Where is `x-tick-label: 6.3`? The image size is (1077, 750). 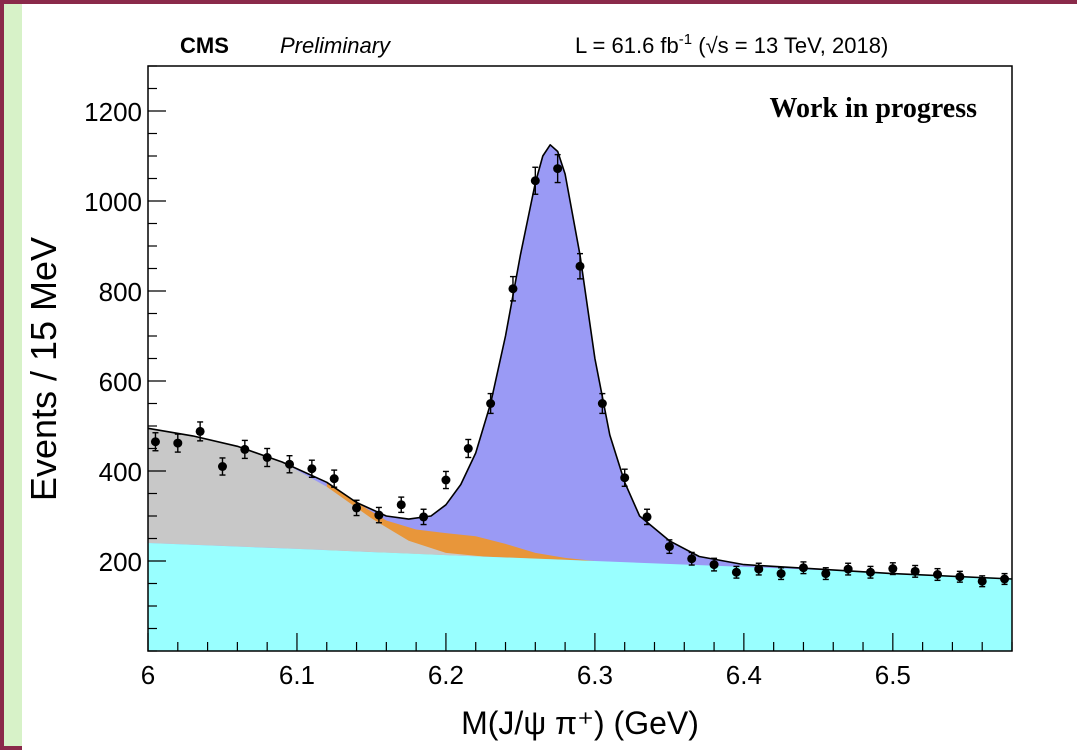 x-tick-label: 6.3 is located at coordinates (595, 675).